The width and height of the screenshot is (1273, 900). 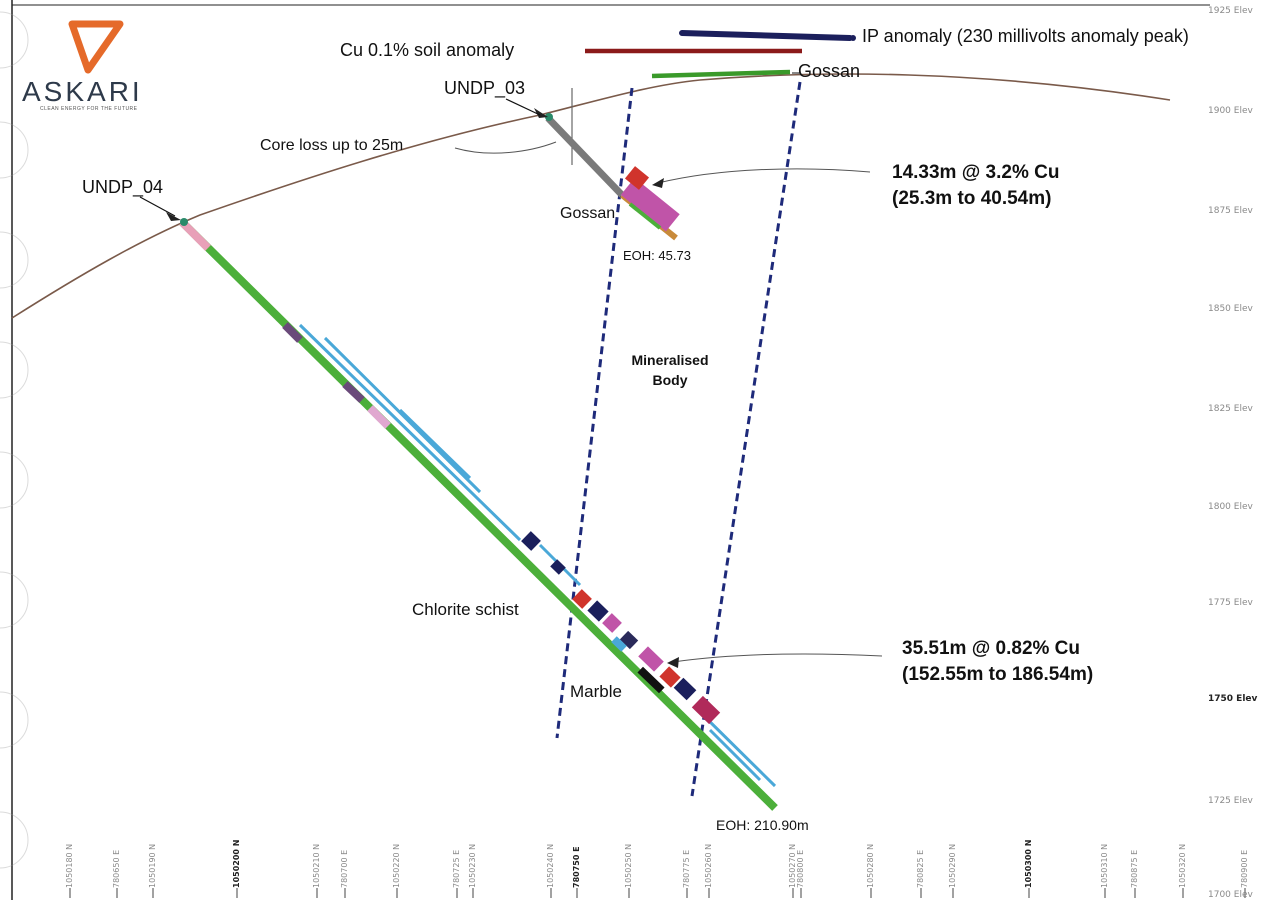 What do you see at coordinates (1230, 211) in the screenshot?
I see `elevation-label: 1875 Elev` at bounding box center [1230, 211].